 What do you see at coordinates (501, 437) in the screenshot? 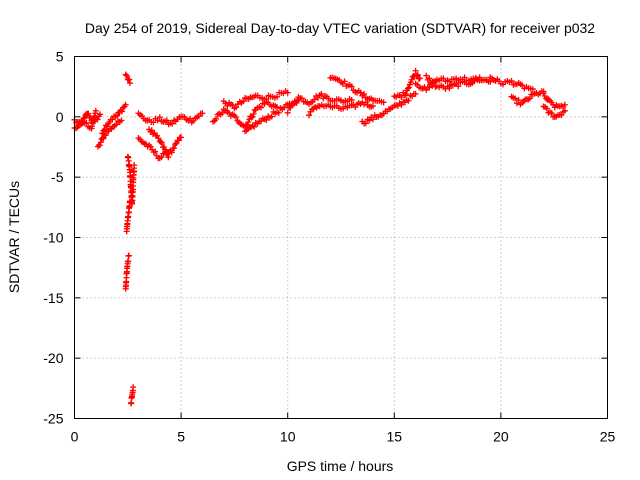
I see `x-tick-label: 20` at bounding box center [501, 437].